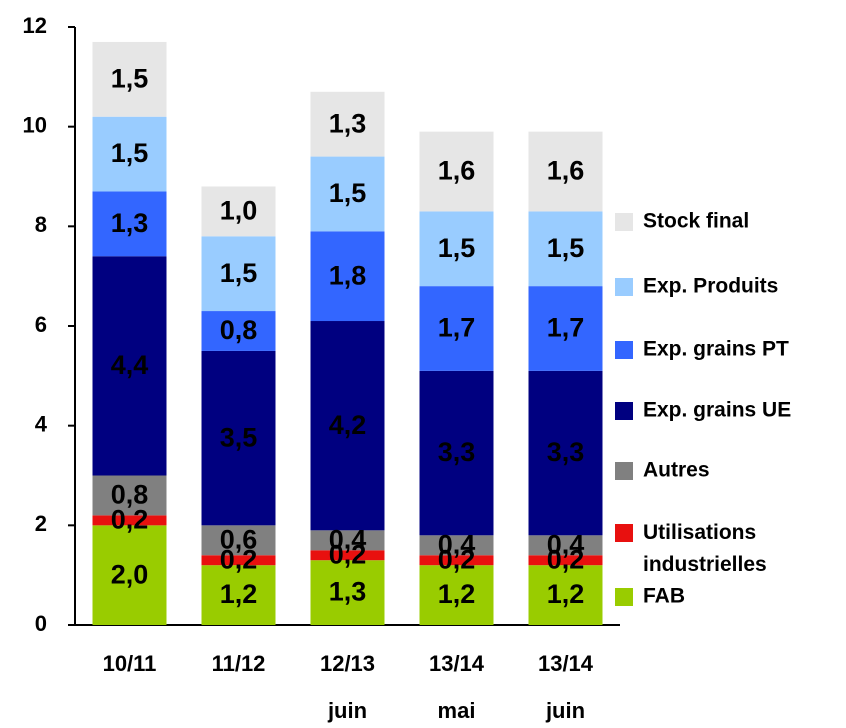 This screenshot has width=846, height=728. Describe the element at coordinates (717, 410) in the screenshot. I see `legend-label: Exp. grains UE` at that location.